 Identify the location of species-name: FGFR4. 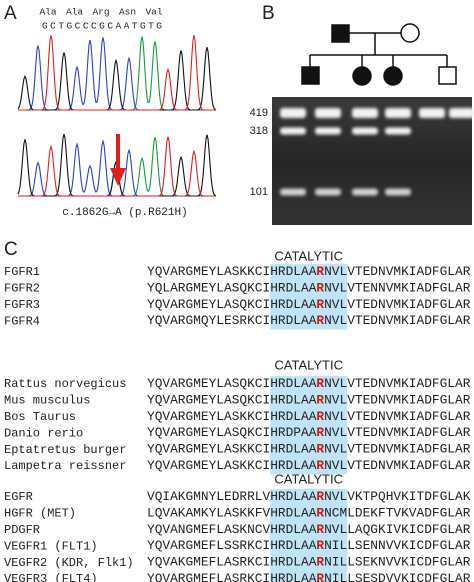
(22, 321).